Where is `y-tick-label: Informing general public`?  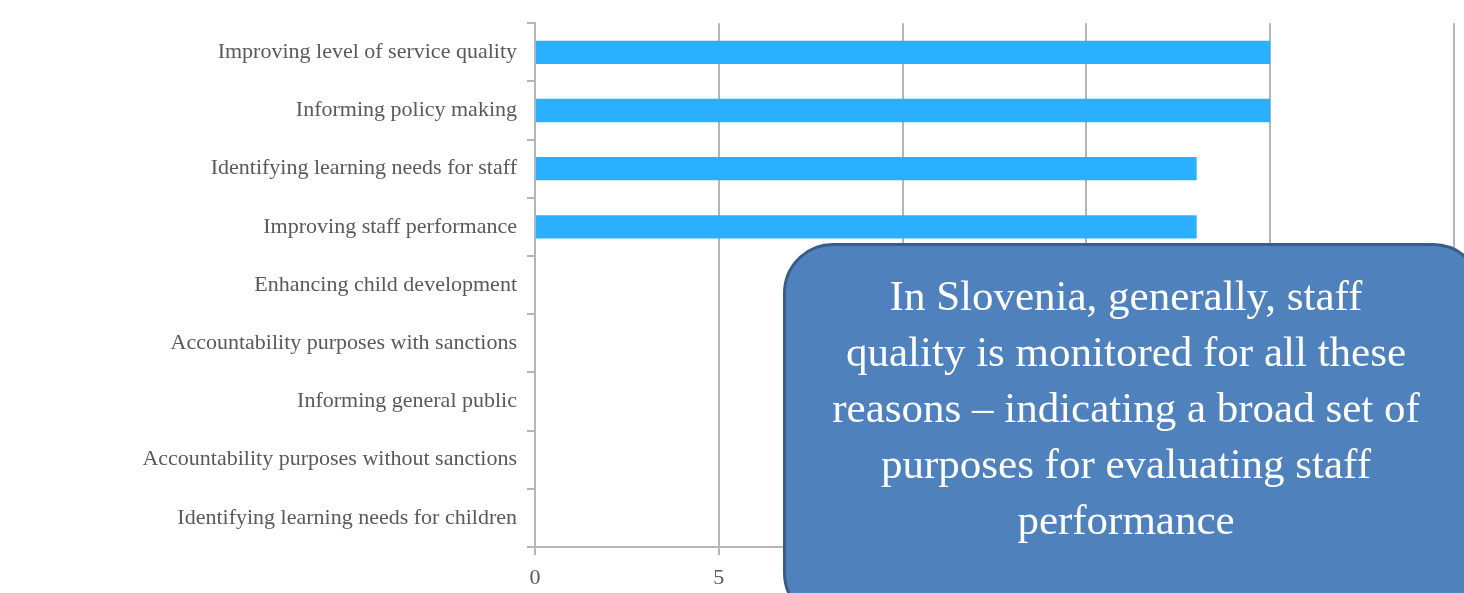 y-tick-label: Informing general public is located at coordinates (407, 400).